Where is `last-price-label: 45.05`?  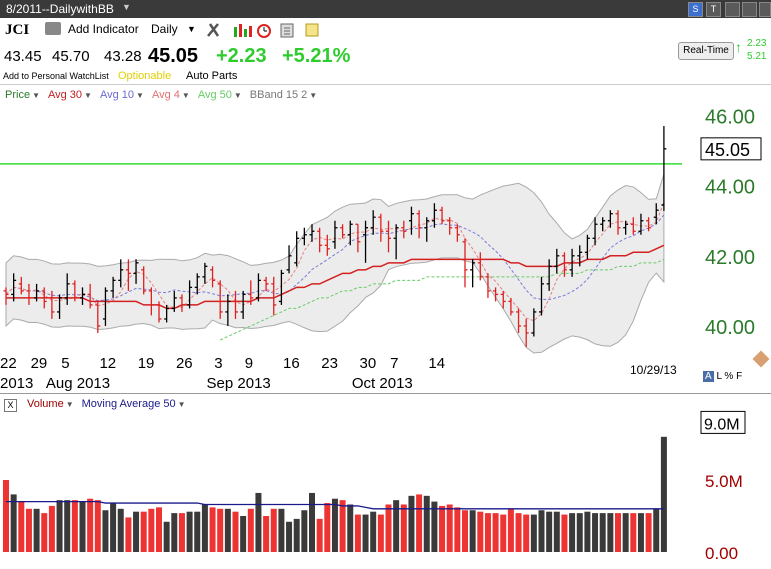
last-price-label: 45.05 is located at coordinates (727, 150).